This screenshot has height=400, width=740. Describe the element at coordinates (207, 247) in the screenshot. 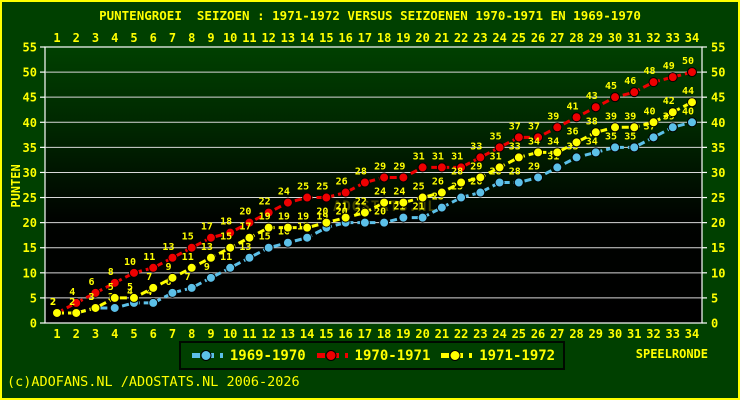

I see `svg-text: 13` at that location.